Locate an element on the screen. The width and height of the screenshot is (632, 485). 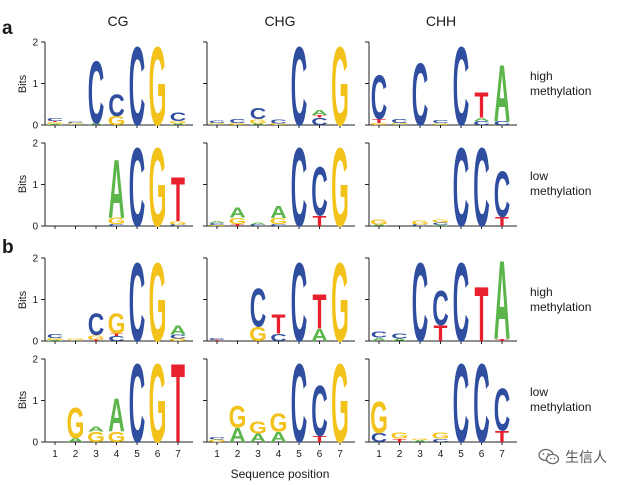
y-axis-label-row-4: Bits is located at coordinates (23, 399).